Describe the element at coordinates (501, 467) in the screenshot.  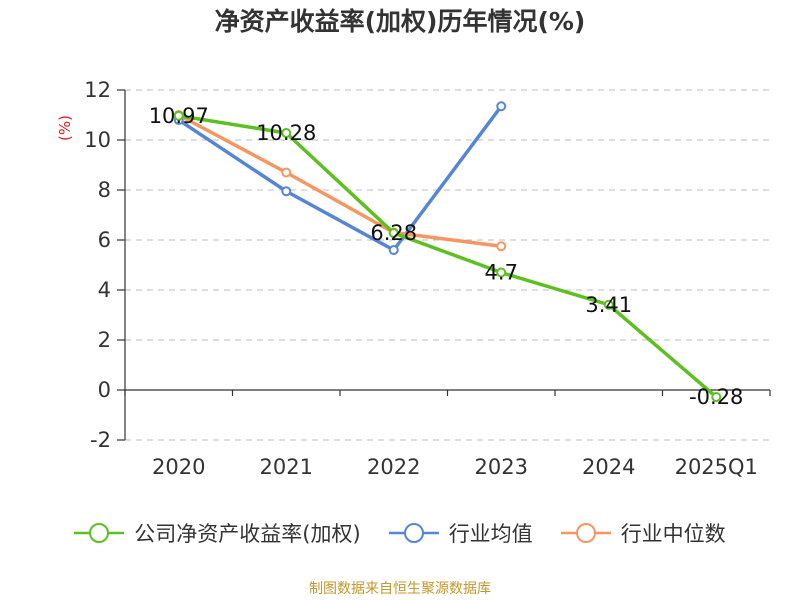
I see `x-tick-label: 2023` at that location.